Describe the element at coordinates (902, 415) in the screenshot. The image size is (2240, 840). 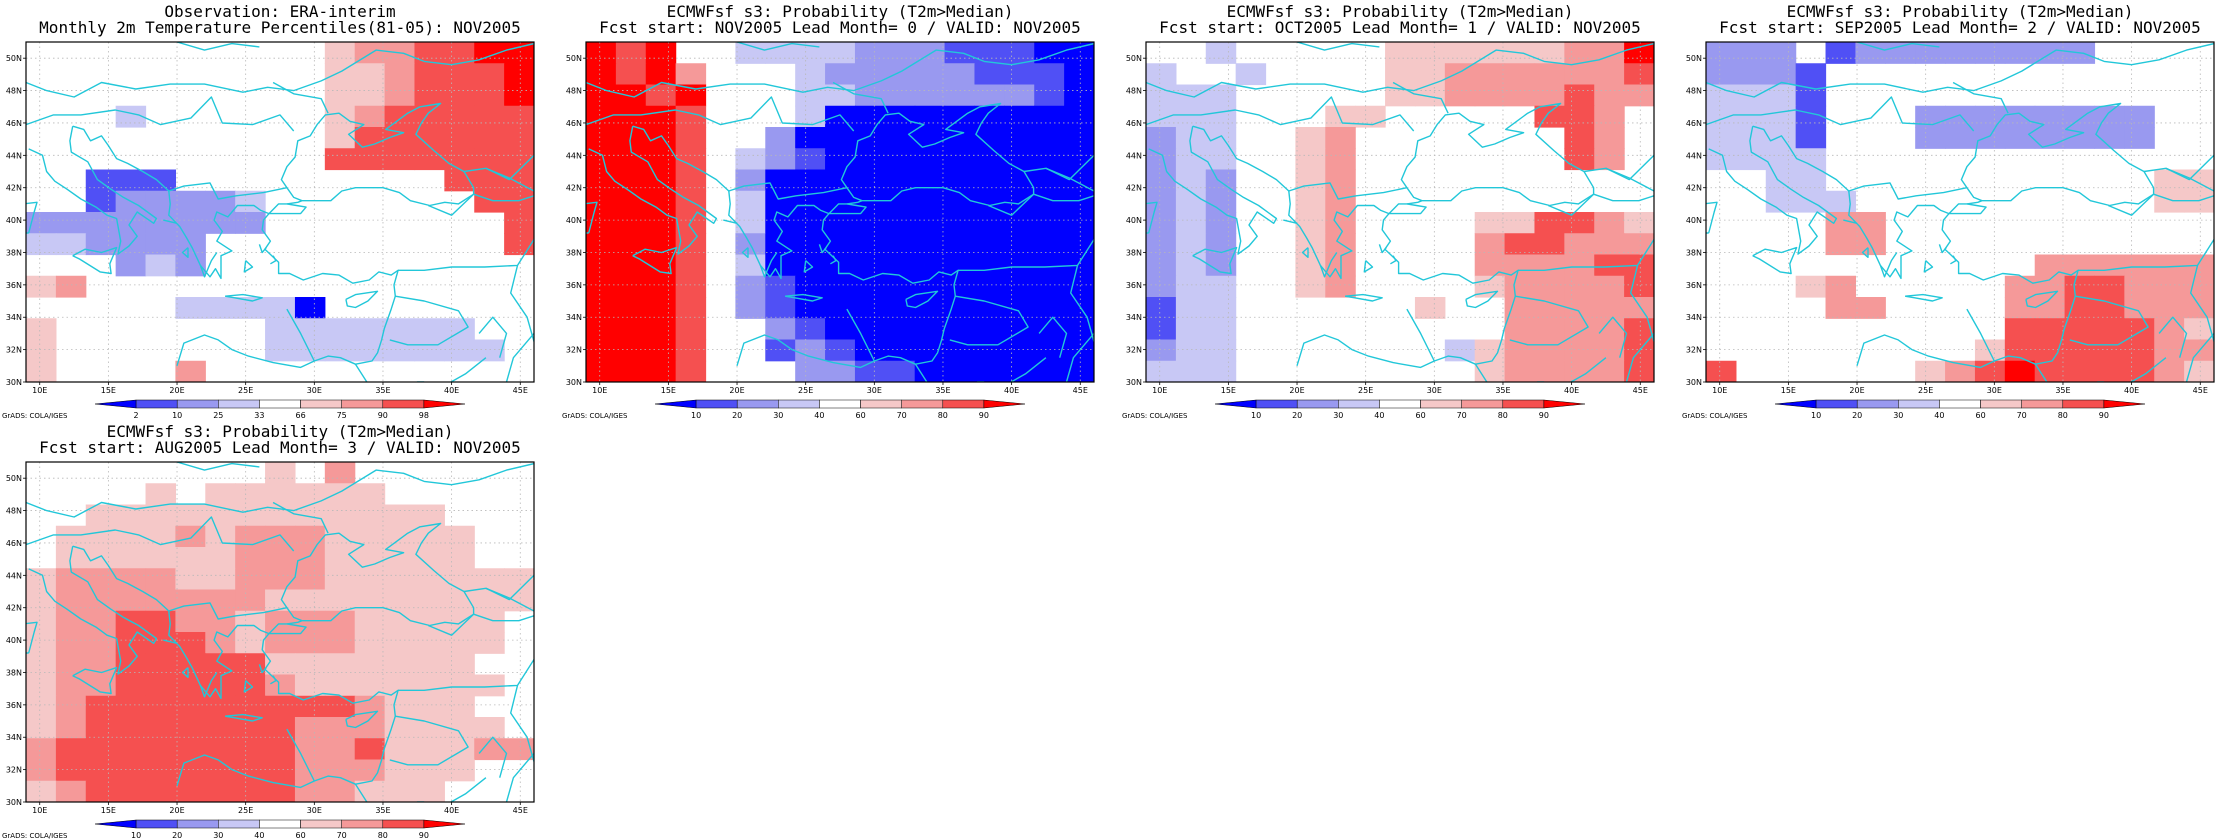
I see `colorbar-label: 70` at that location.